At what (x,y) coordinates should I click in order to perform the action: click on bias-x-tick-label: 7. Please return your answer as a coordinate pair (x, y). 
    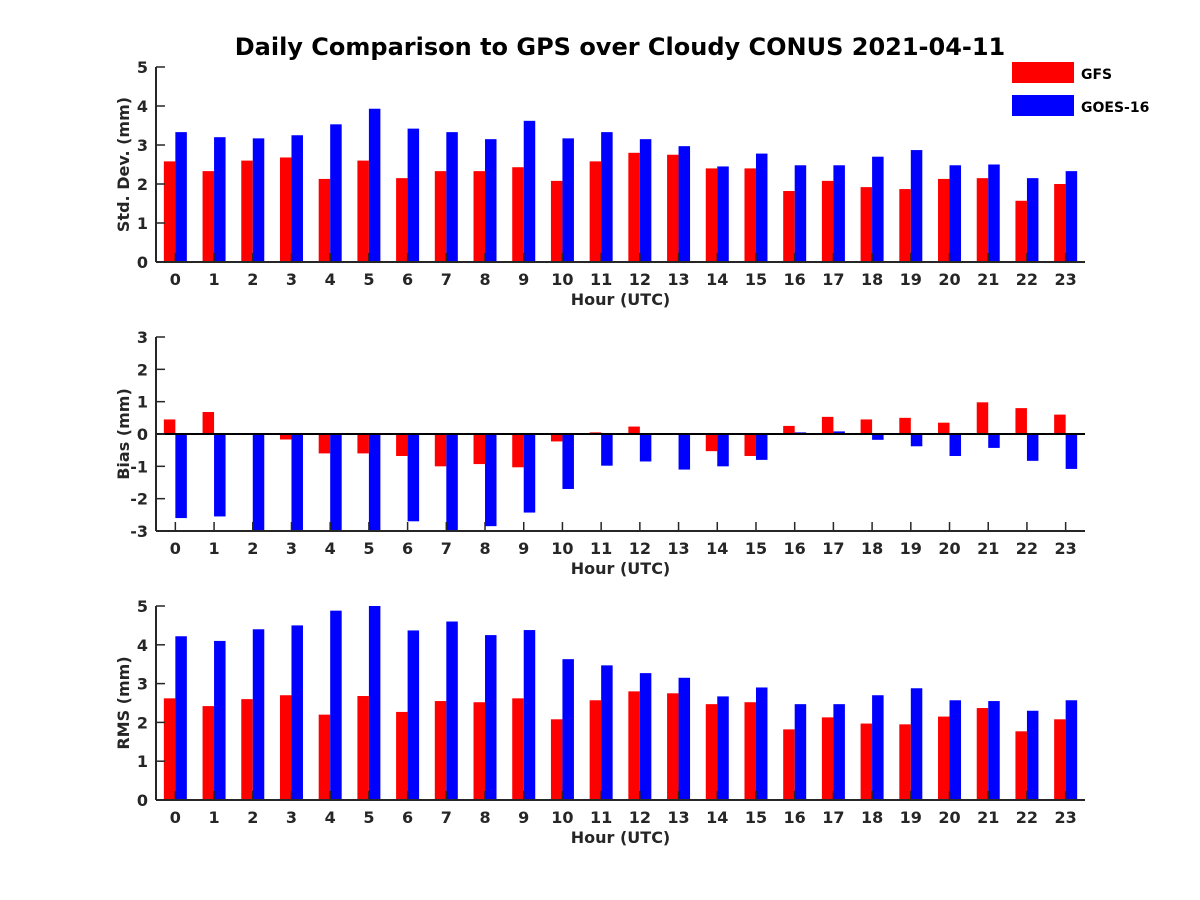
    Looking at the image, I should click on (446, 548).